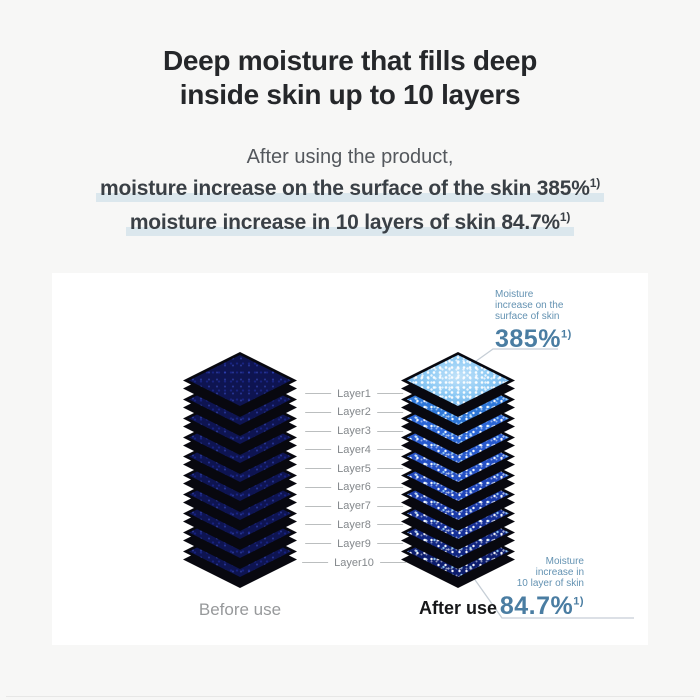 Image resolution: width=700 pixels, height=700 pixels. I want to click on claim-surface-footnote: 1), so click(594, 183).